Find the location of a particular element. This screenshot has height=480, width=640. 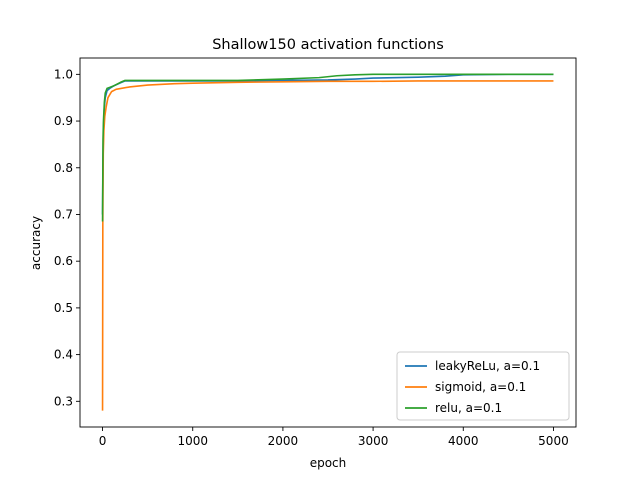

x-tick-label: 0 is located at coordinates (103, 441).